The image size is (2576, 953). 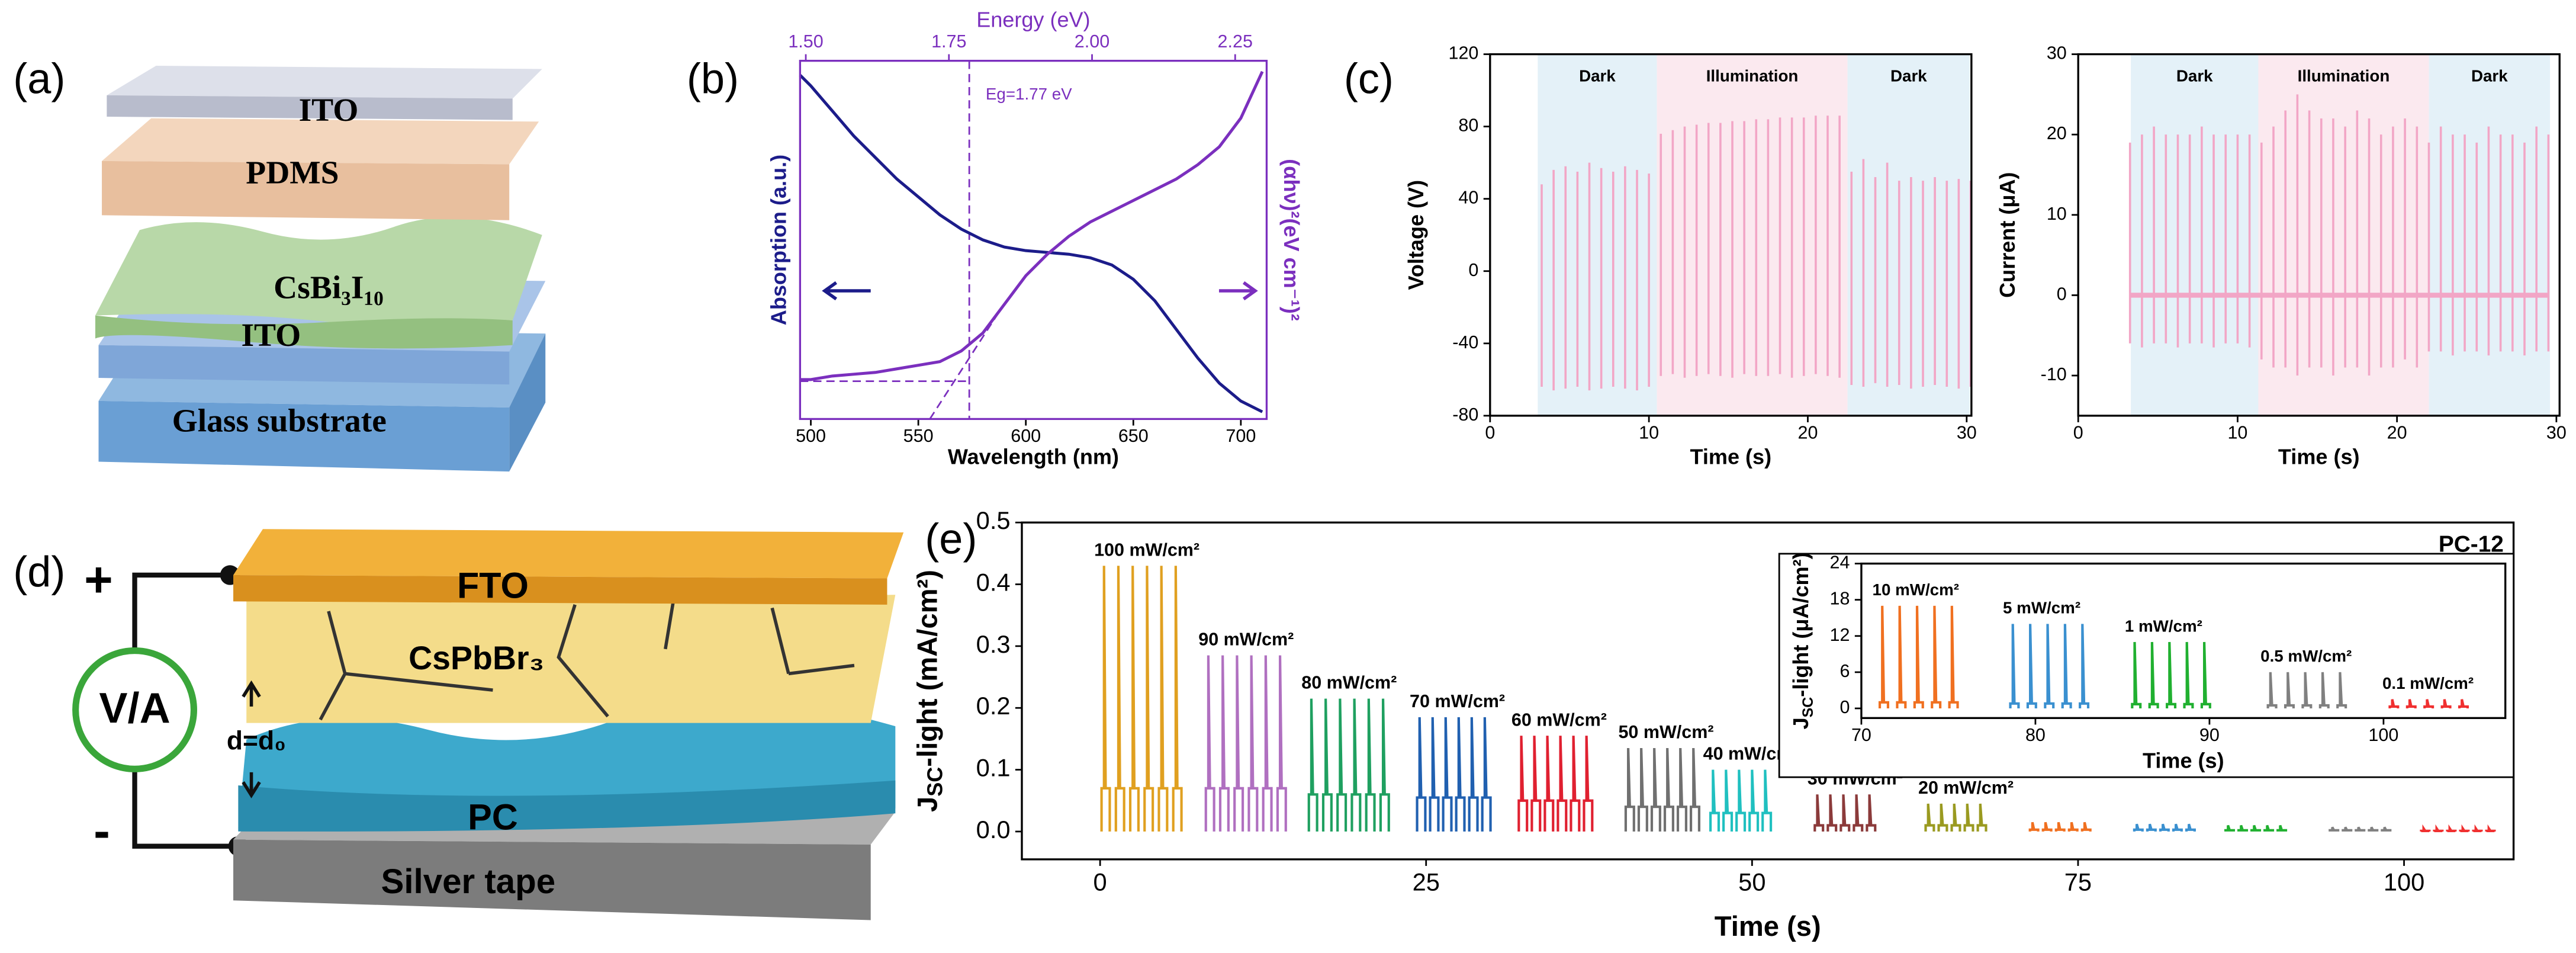 I want to click on y-tick-label: 6, so click(x=1845, y=671).